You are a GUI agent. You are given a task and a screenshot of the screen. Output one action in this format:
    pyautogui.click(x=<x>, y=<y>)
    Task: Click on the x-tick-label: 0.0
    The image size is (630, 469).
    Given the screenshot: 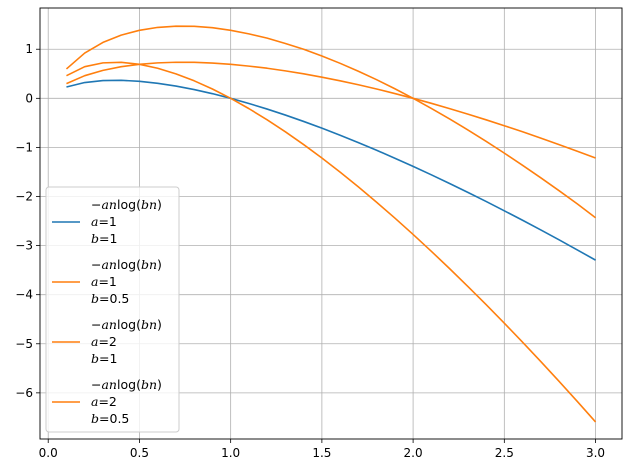 What is the action you would take?
    pyautogui.click(x=48, y=453)
    